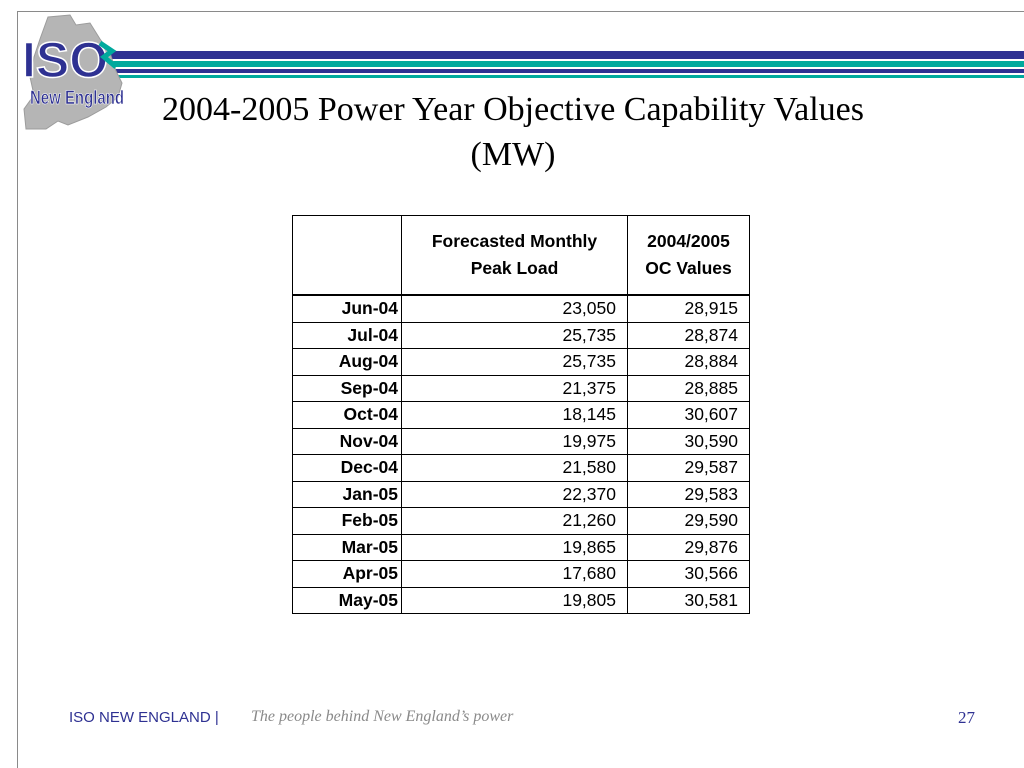 This screenshot has height=768, width=1024. I want to click on oc-value-cell: 30,566, so click(688, 574).